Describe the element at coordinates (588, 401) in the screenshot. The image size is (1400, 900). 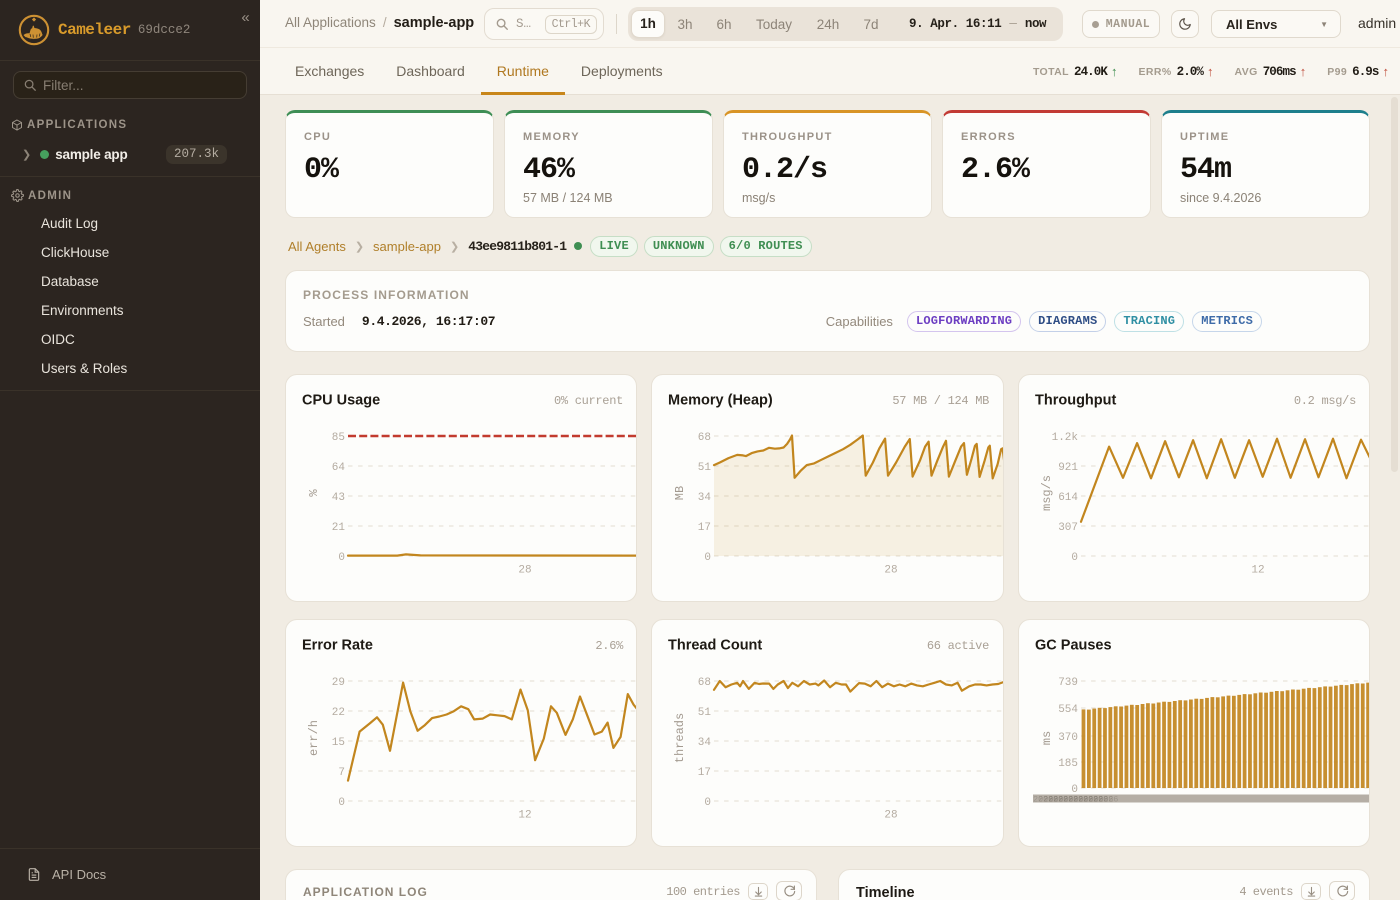
I see `svg-text: 0% current` at that location.